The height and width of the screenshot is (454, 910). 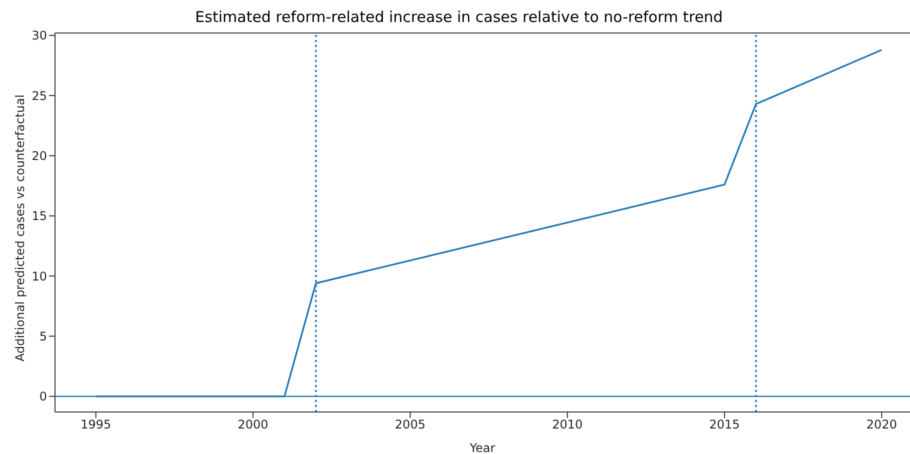 What do you see at coordinates (20, 228) in the screenshot?
I see `y-axis-title: Additional predicted cases vs counterfactual` at bounding box center [20, 228].